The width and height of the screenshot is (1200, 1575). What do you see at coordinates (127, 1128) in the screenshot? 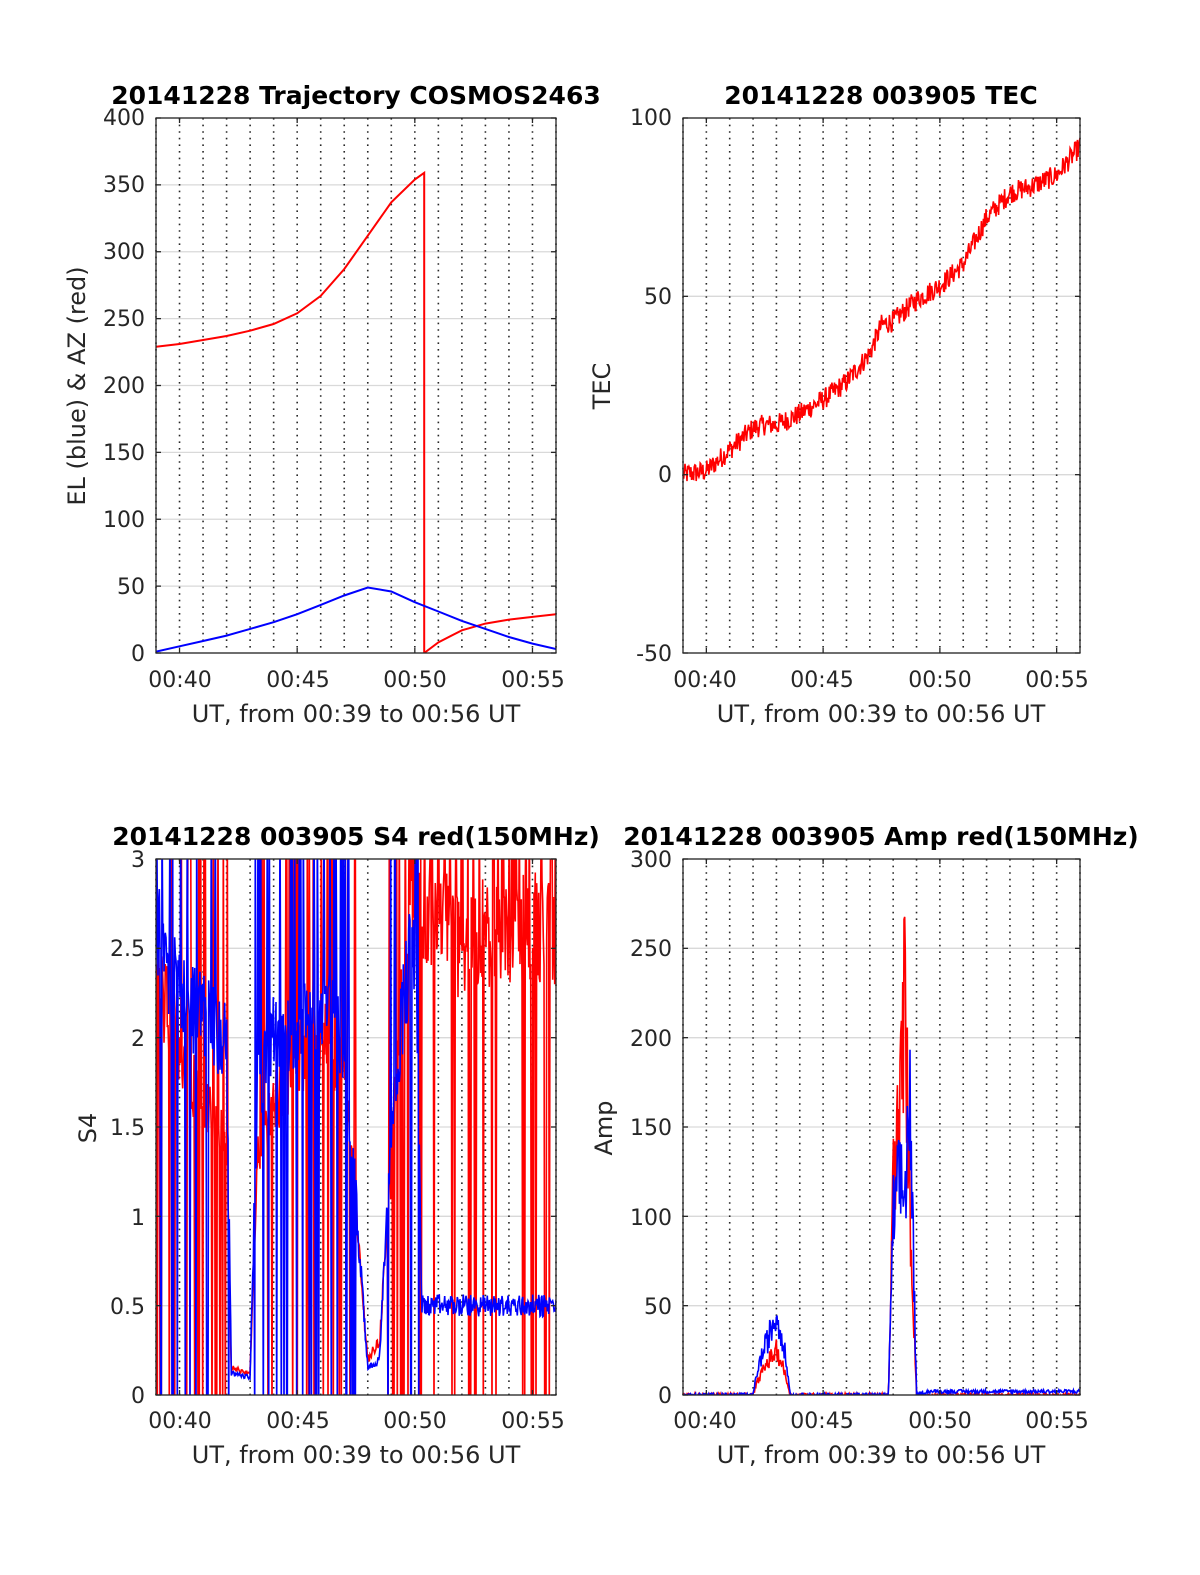
I see `y-tick-label: 1.5` at bounding box center [127, 1128].